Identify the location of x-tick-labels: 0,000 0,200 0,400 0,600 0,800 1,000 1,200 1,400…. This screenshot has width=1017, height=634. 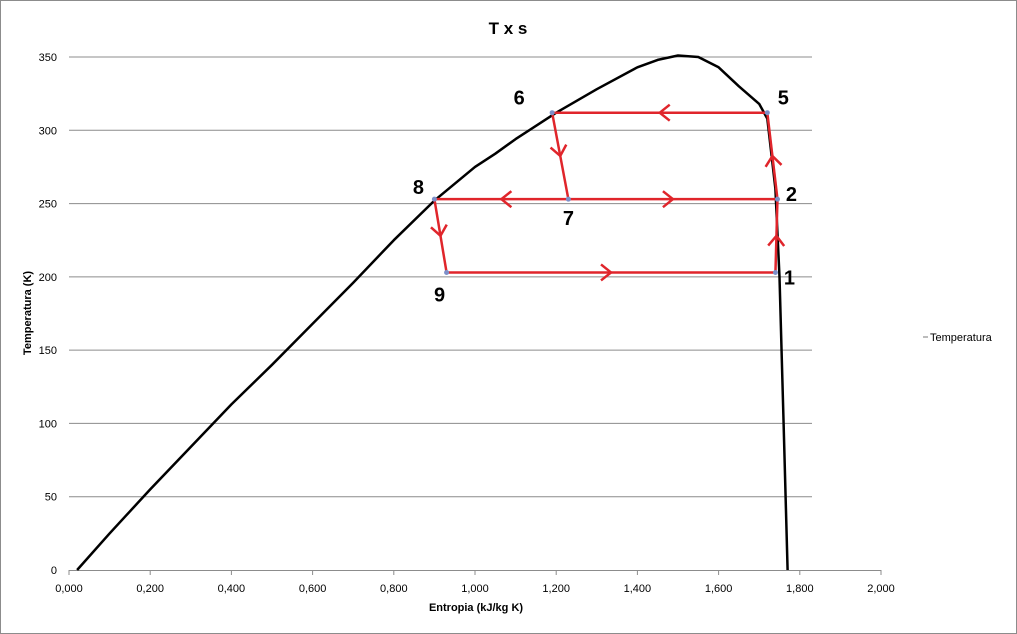
(475, 582).